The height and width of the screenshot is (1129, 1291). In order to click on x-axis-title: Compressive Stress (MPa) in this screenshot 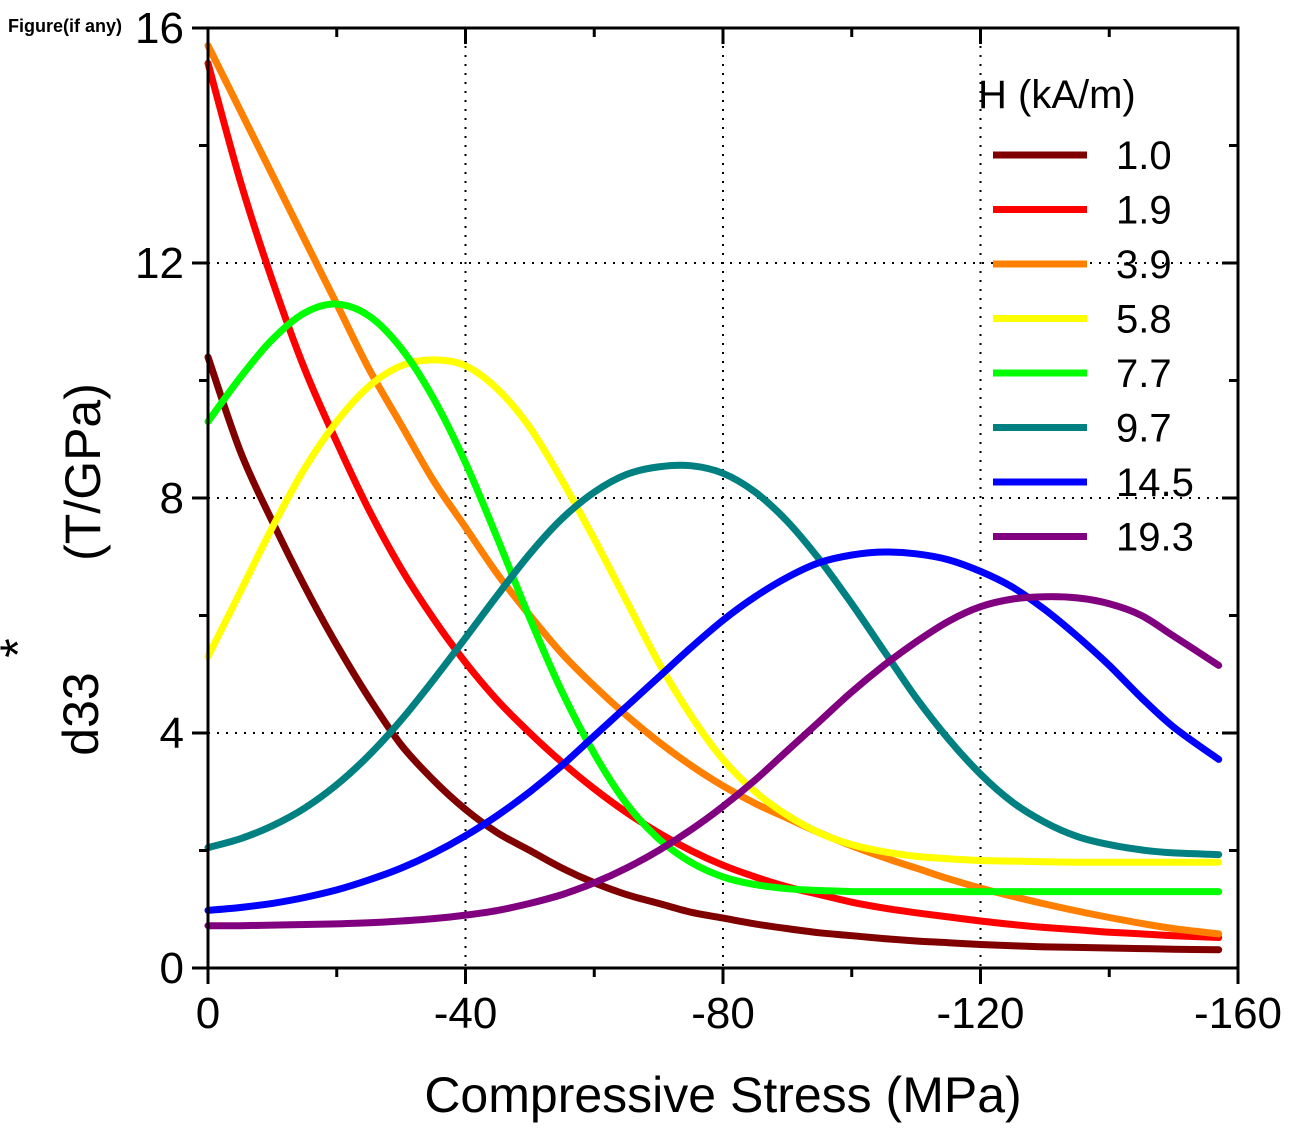, I will do `click(722, 1095)`.